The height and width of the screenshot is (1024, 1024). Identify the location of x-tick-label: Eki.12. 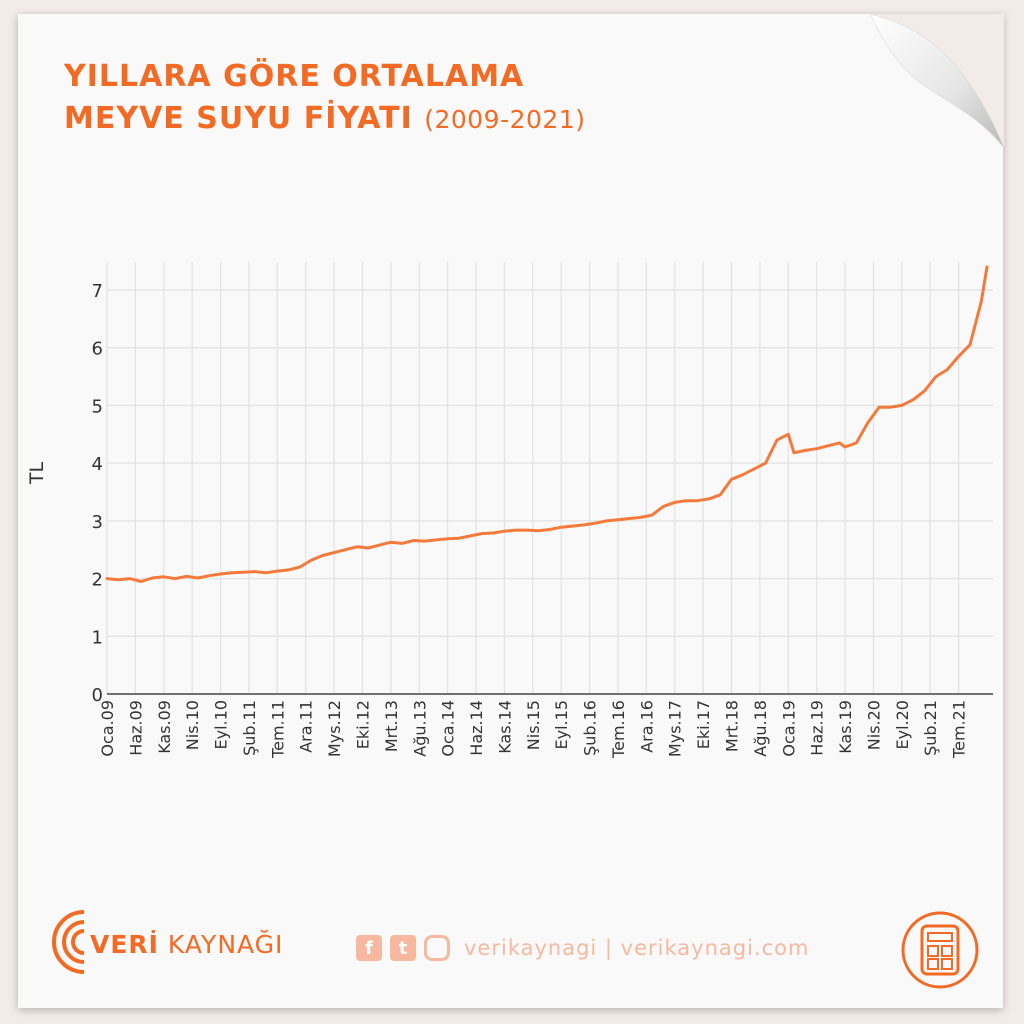
(362, 724).